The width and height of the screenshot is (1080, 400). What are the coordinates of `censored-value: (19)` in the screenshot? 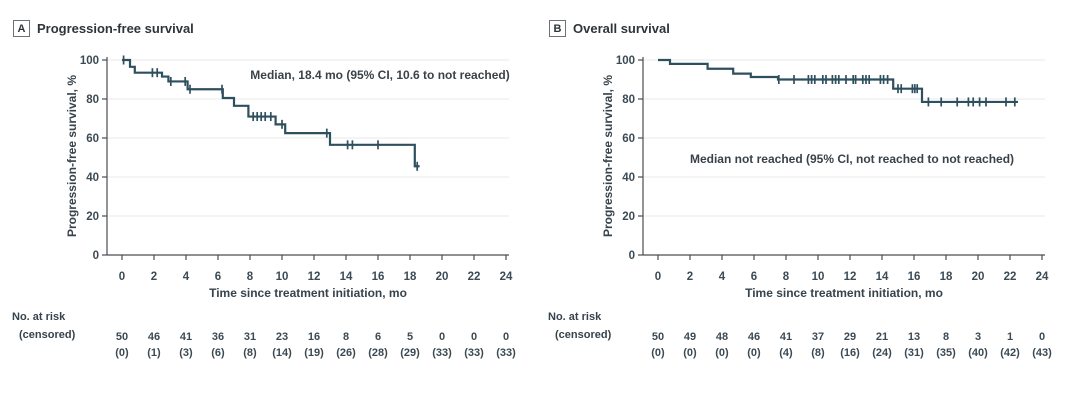 It's located at (314, 353).